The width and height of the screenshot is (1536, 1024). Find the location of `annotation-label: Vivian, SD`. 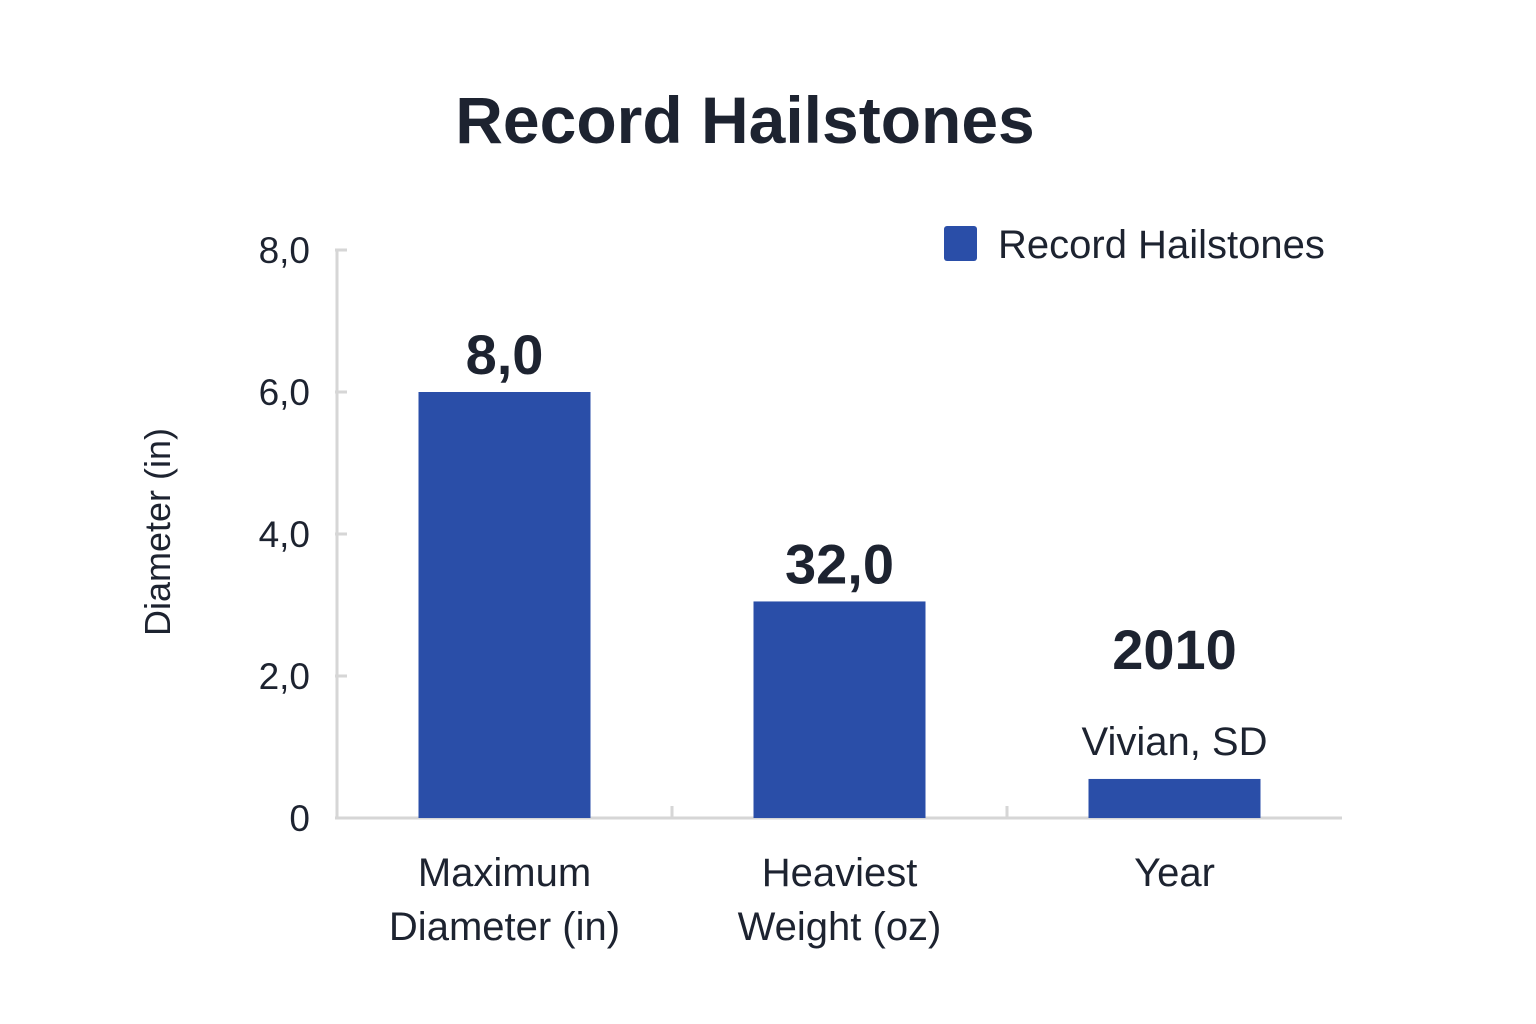

annotation-label: Vivian, SD is located at coordinates (1174, 742).